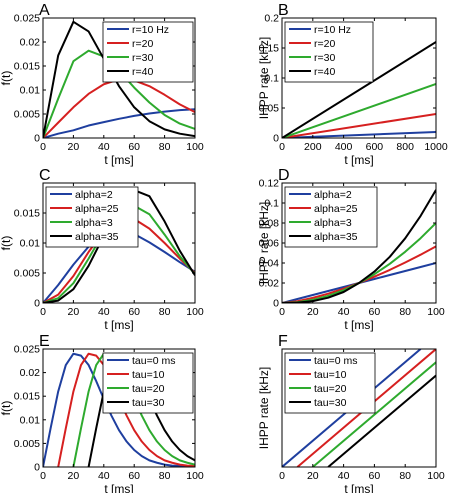 This screenshot has height=493, width=474. What do you see at coordinates (142, 58) in the screenshot?
I see `legend-label: r=30` at bounding box center [142, 58].